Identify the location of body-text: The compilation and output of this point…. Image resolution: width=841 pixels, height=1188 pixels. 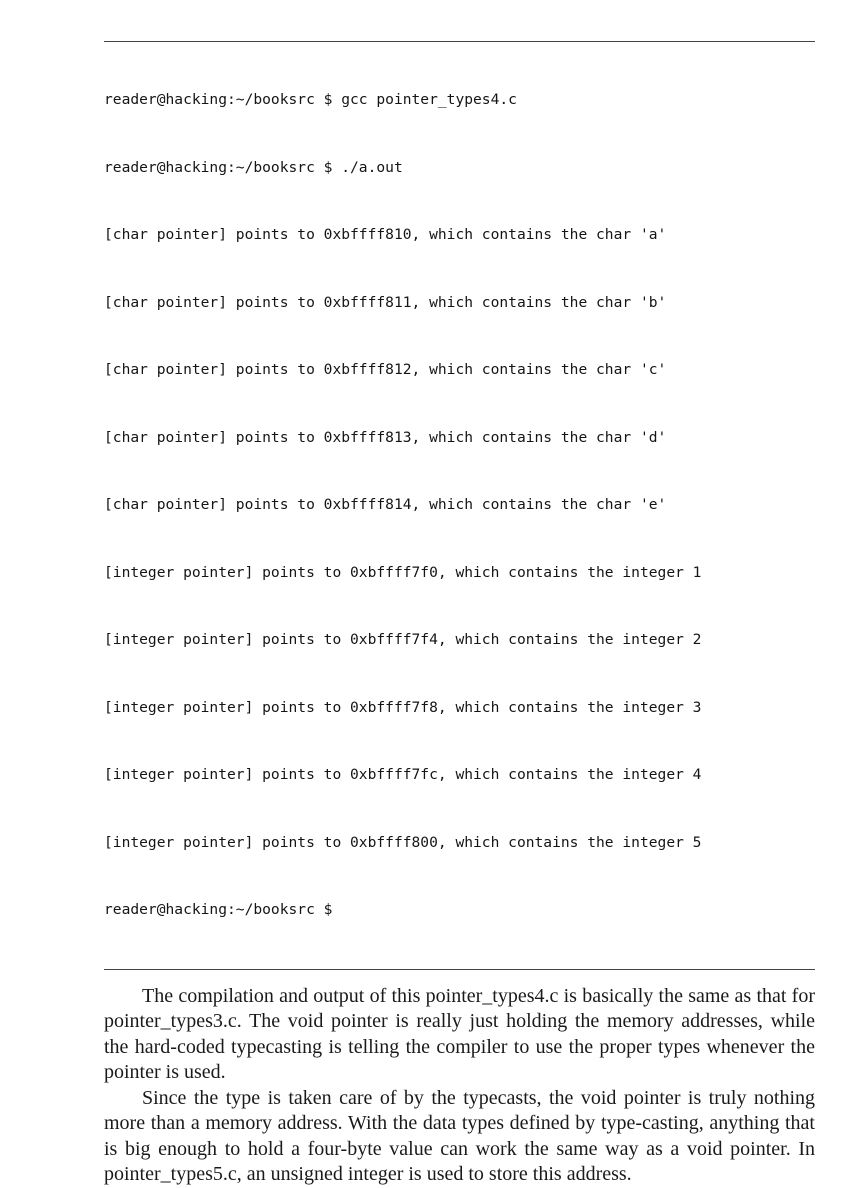
(459, 1086).